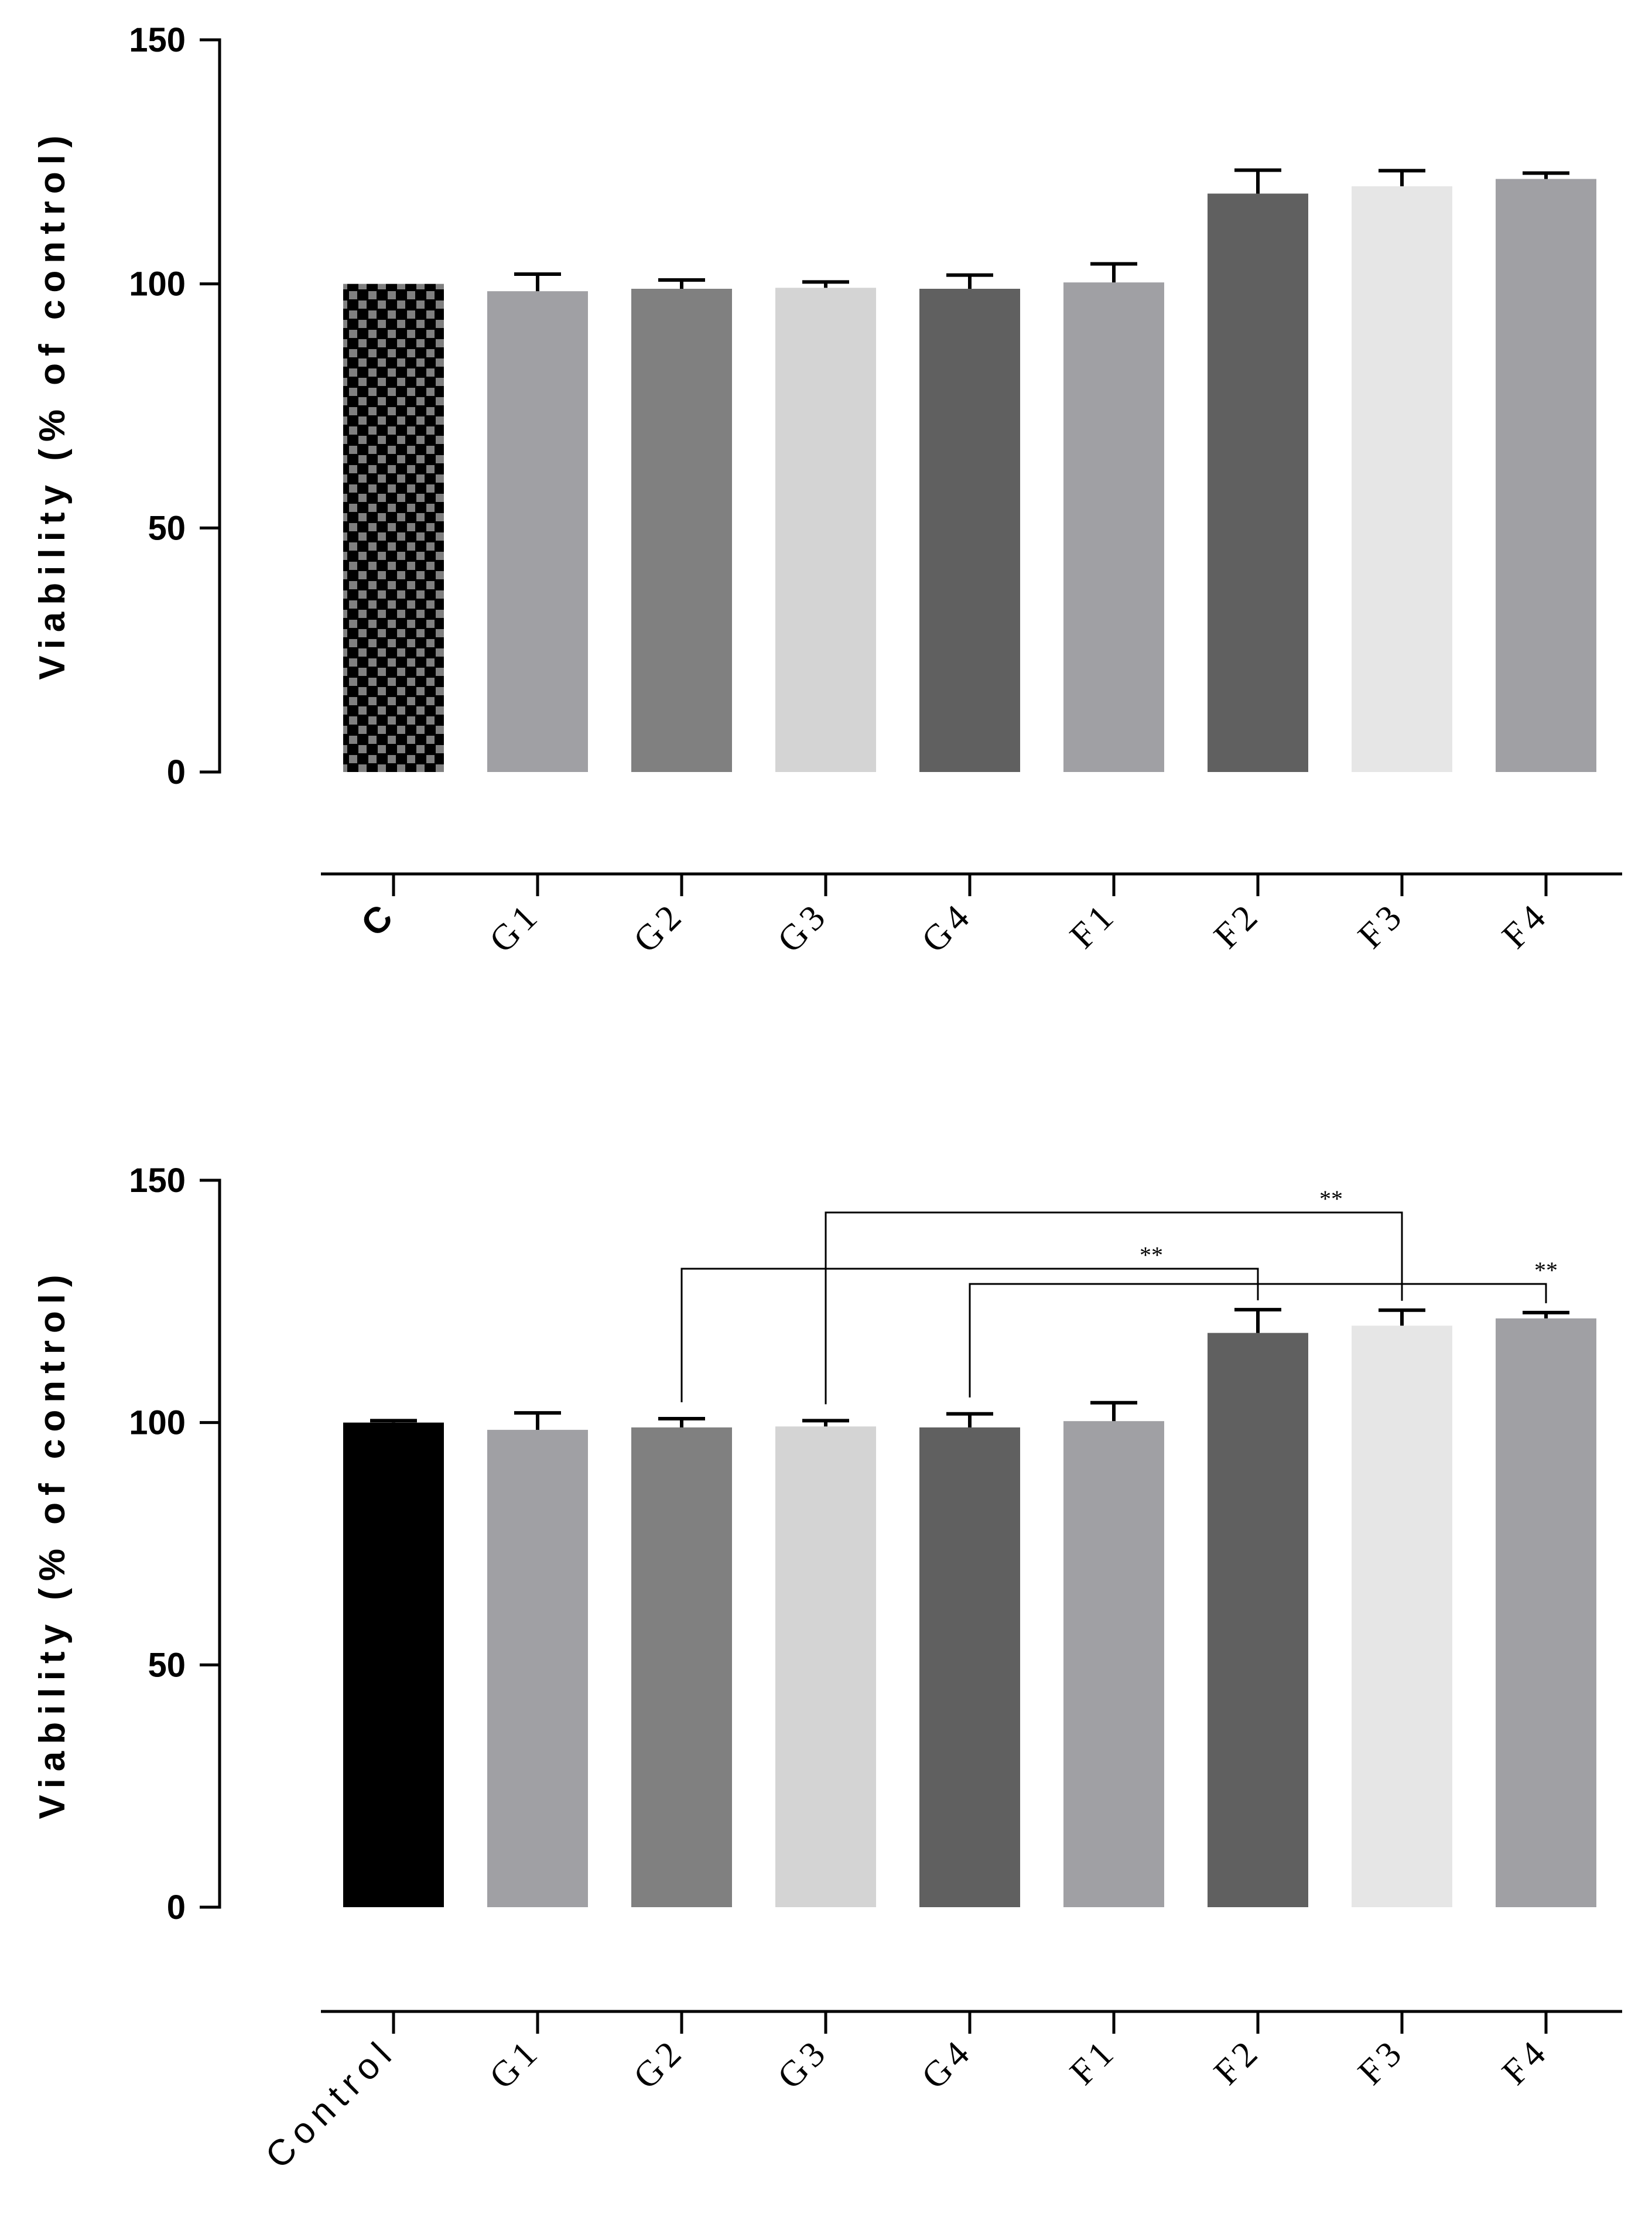  What do you see at coordinates (393, 1664) in the screenshot?
I see `bar-control` at bounding box center [393, 1664].